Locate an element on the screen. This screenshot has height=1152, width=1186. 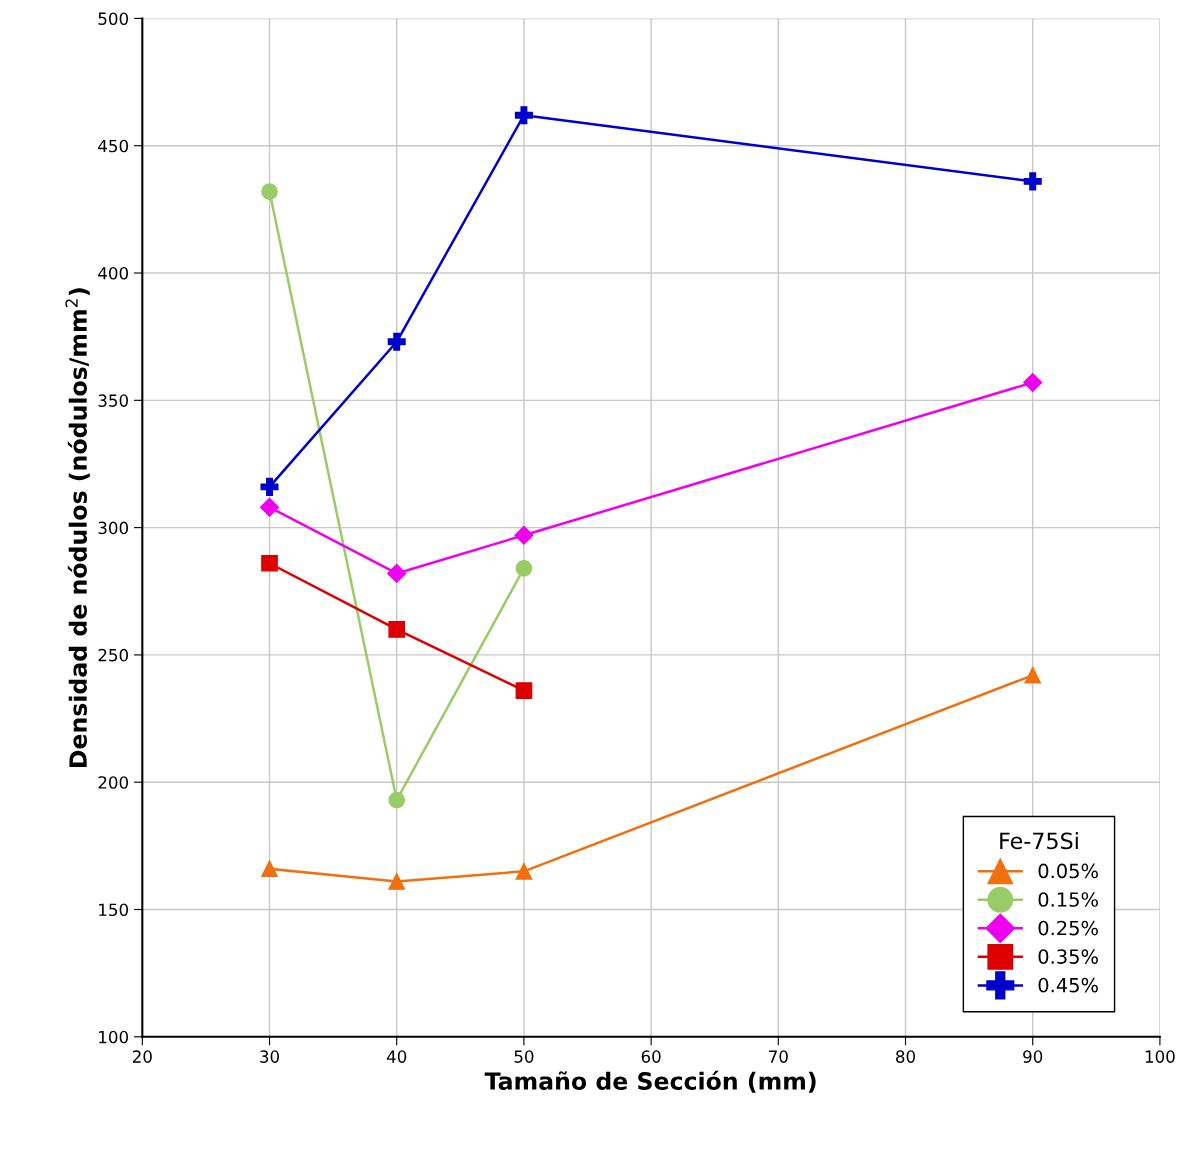
legend-title: Fe-75Si is located at coordinates (1039, 841).